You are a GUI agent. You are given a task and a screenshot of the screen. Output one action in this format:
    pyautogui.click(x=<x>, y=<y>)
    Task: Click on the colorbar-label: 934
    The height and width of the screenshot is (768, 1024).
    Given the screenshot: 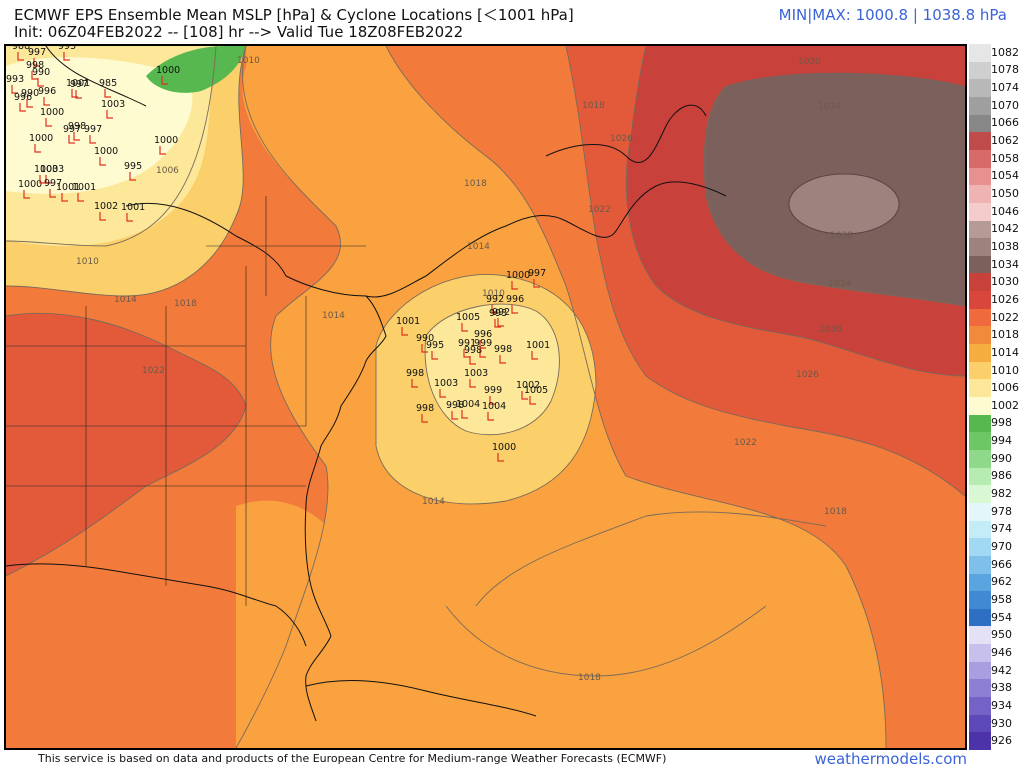 What is the action you would take?
    pyautogui.click(x=1001, y=705)
    